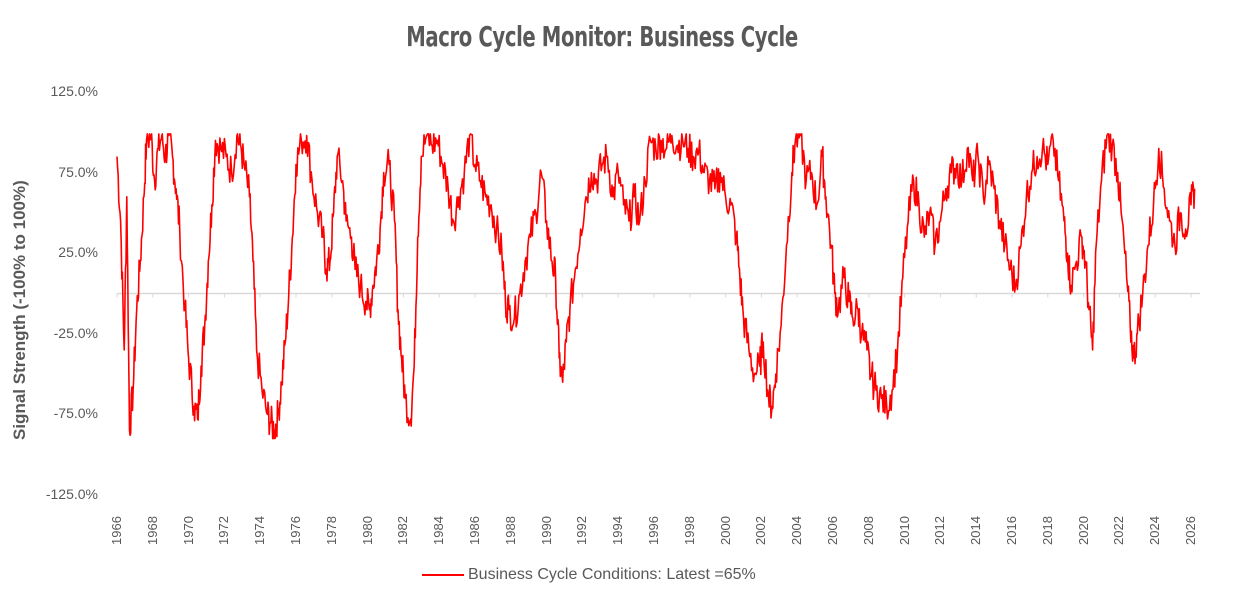 The image size is (1236, 601). What do you see at coordinates (75, 332) in the screenshot?
I see `y-tick-label: -25.0%` at bounding box center [75, 332].